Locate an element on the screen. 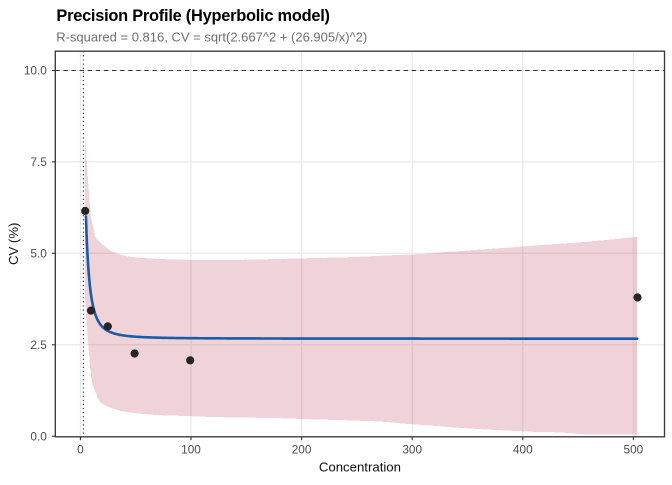 The image size is (672, 485). svg-text: 10.0 is located at coordinates (35, 71).